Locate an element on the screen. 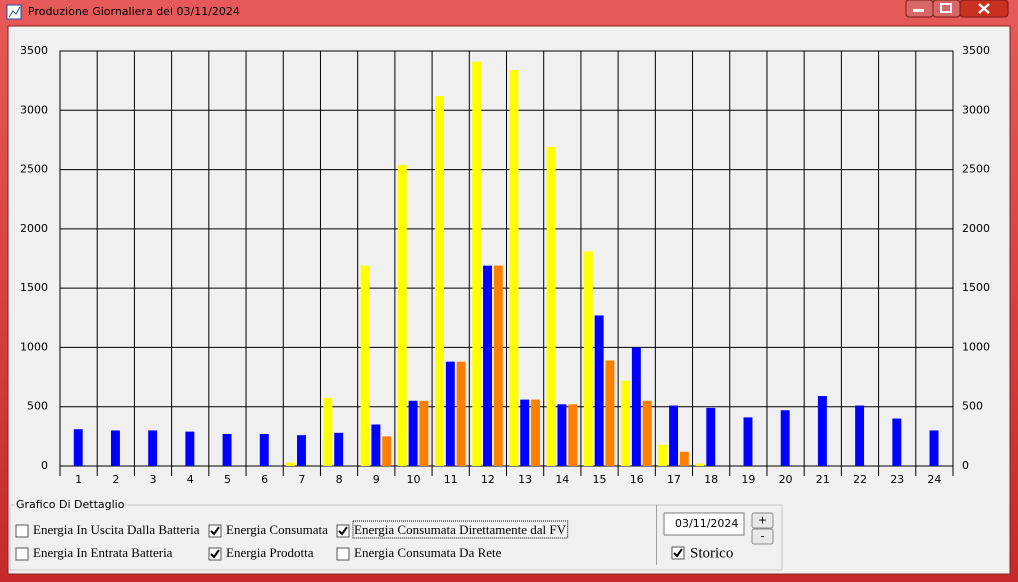  storico-label: Storico is located at coordinates (711, 553).